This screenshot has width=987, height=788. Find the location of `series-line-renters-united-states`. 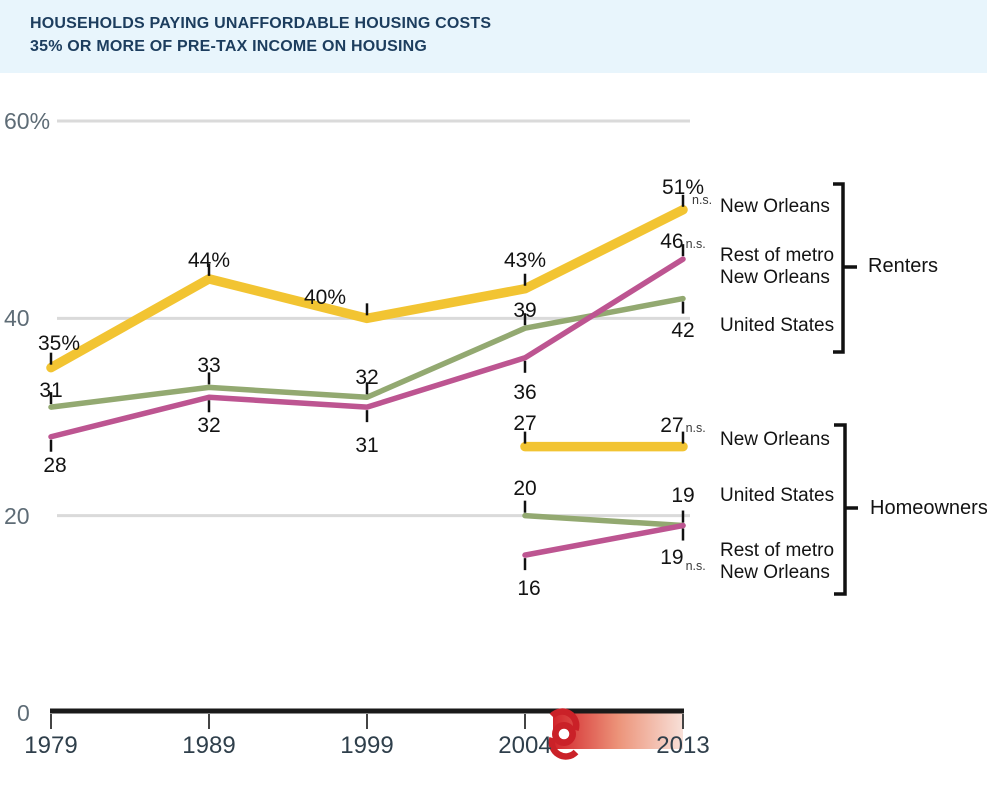

series-line-renters-united-states is located at coordinates (367, 352).